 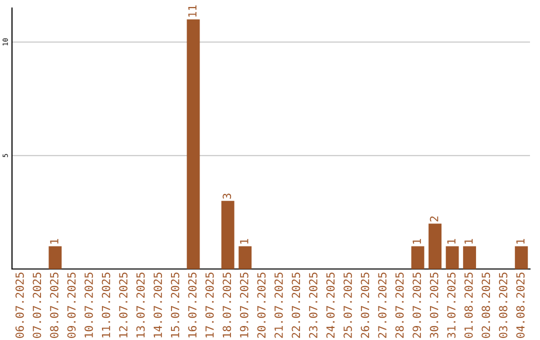 I want to click on x-tick-label: 26.07.2025, so click(x=365, y=305).